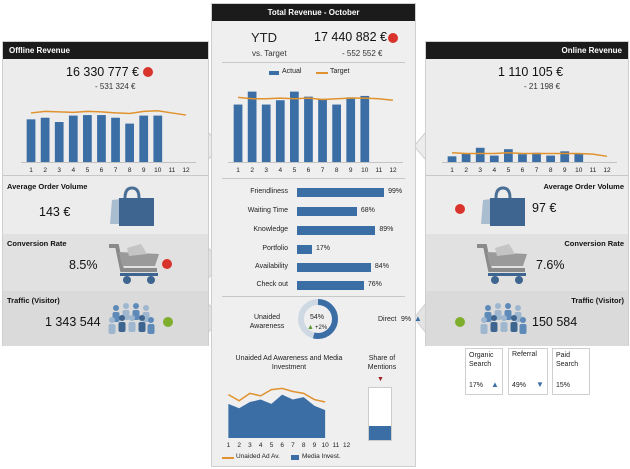 This screenshot has width=630, height=469. I want to click on awareness-donut-arc, so click(318, 319).